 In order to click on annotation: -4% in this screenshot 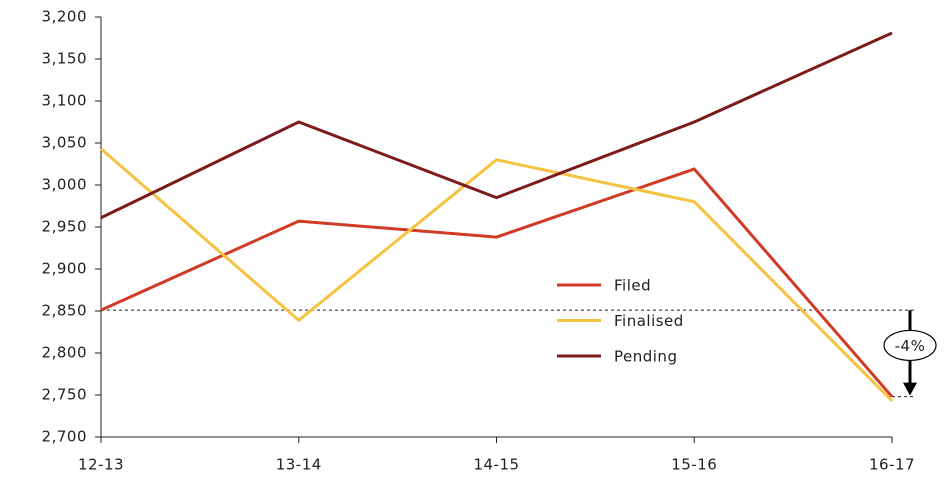, I will do `click(910, 346)`.